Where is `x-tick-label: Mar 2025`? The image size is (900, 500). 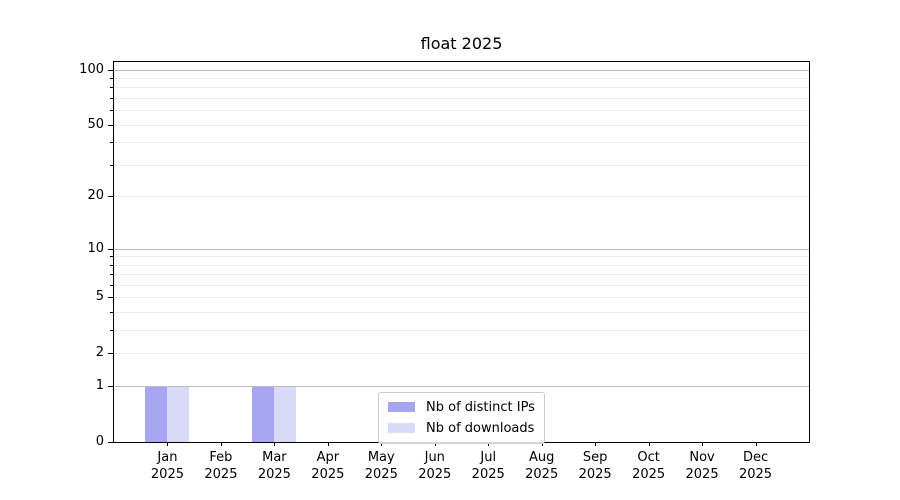
x-tick-label: Mar 2025 is located at coordinates (274, 466).